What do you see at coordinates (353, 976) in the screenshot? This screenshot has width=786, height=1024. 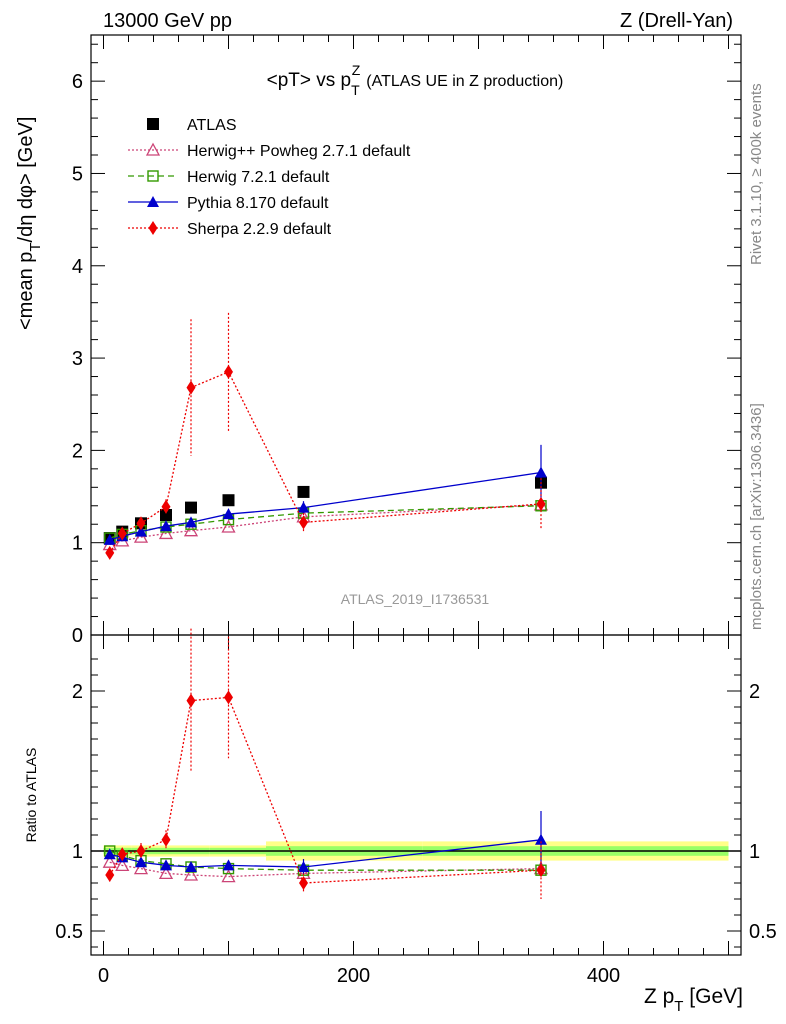 I see `x-tick-label: 200` at bounding box center [353, 976].